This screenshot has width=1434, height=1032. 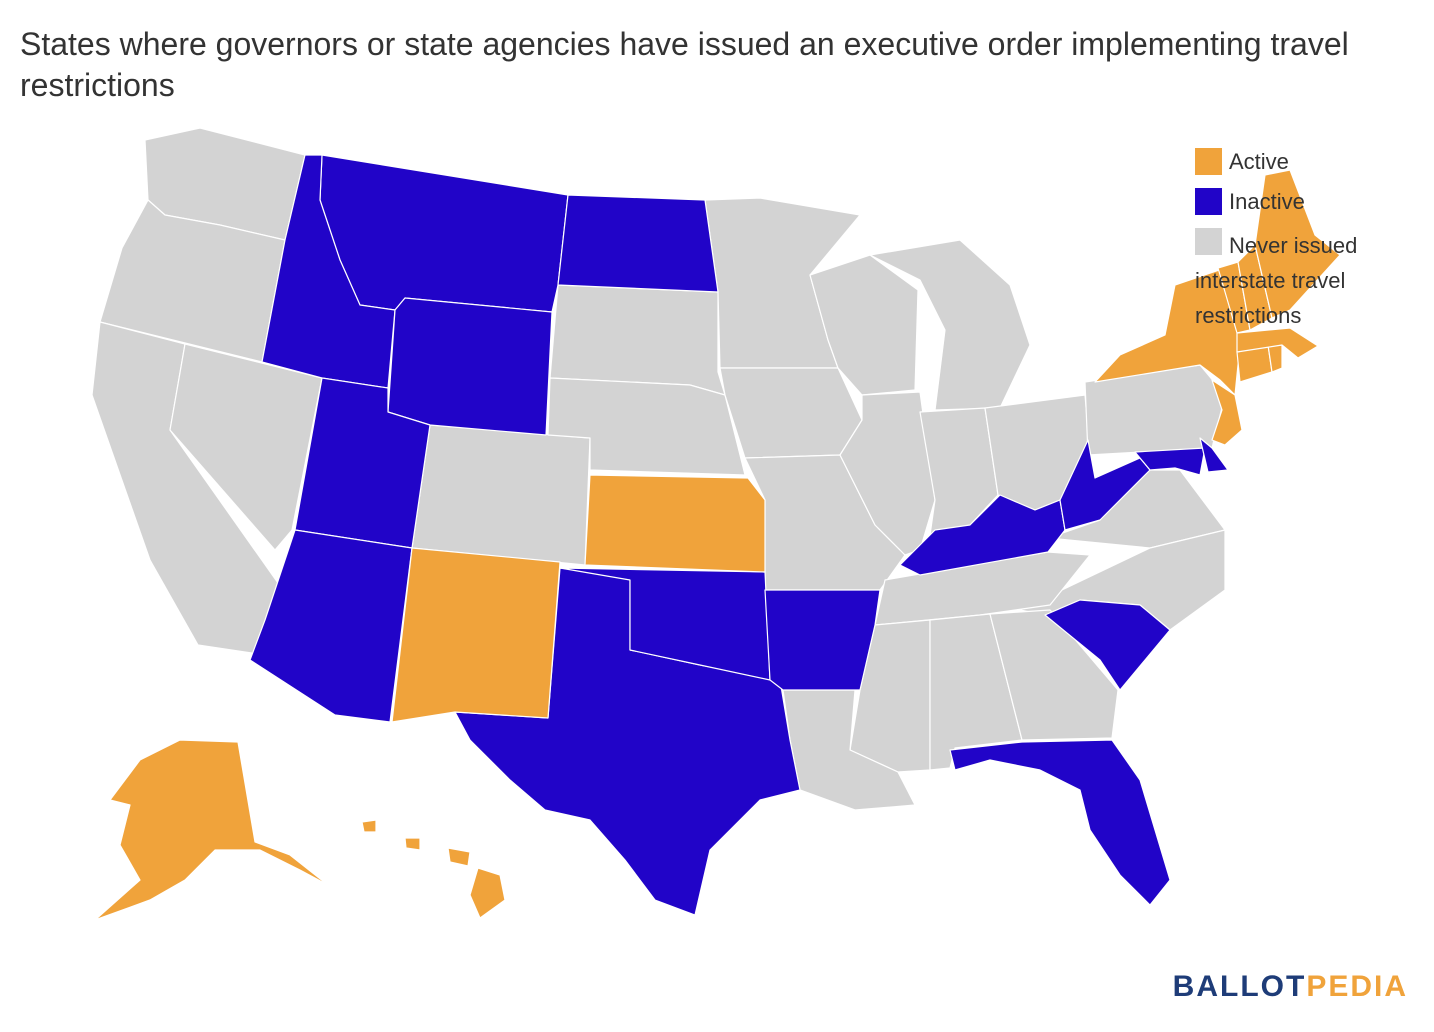 What do you see at coordinates (211, 830) in the screenshot?
I see `state-alaska` at bounding box center [211, 830].